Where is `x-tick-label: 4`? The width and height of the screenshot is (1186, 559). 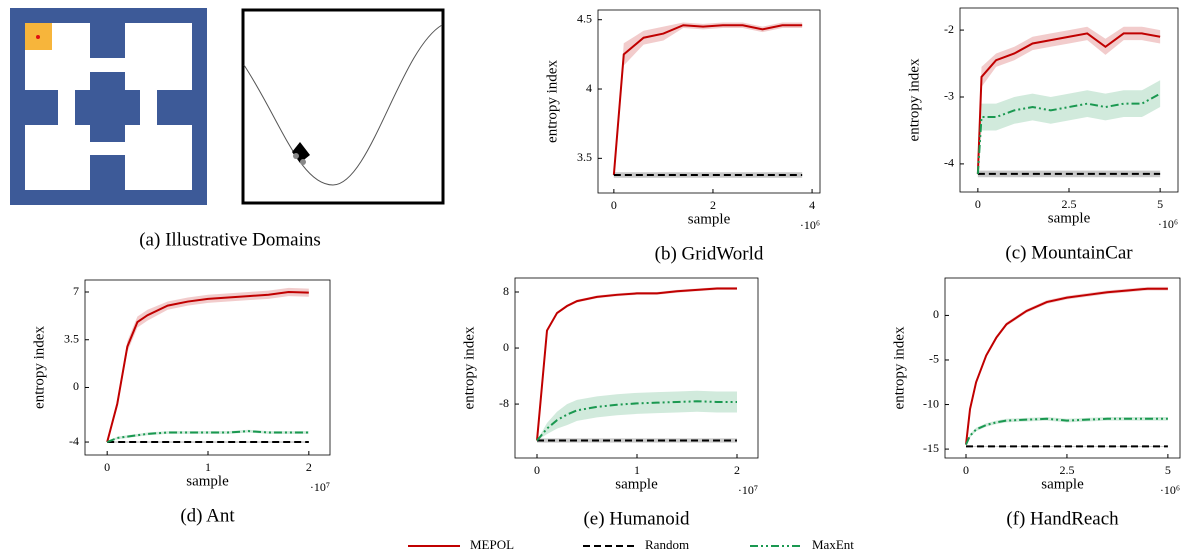
x-tick-label: 4 is located at coordinates (812, 205).